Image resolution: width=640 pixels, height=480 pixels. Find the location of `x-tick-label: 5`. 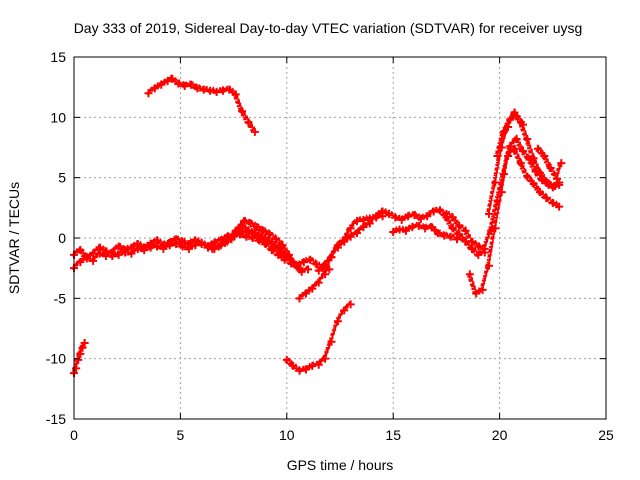

x-tick-label: 5 is located at coordinates (181, 435).